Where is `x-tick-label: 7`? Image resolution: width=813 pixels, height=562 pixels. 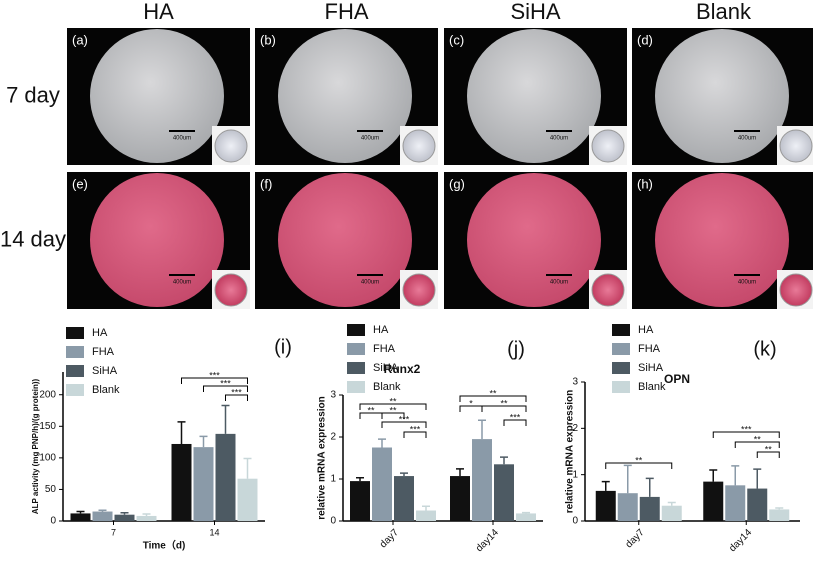
x-tick-label: 7 is located at coordinates (113, 532).